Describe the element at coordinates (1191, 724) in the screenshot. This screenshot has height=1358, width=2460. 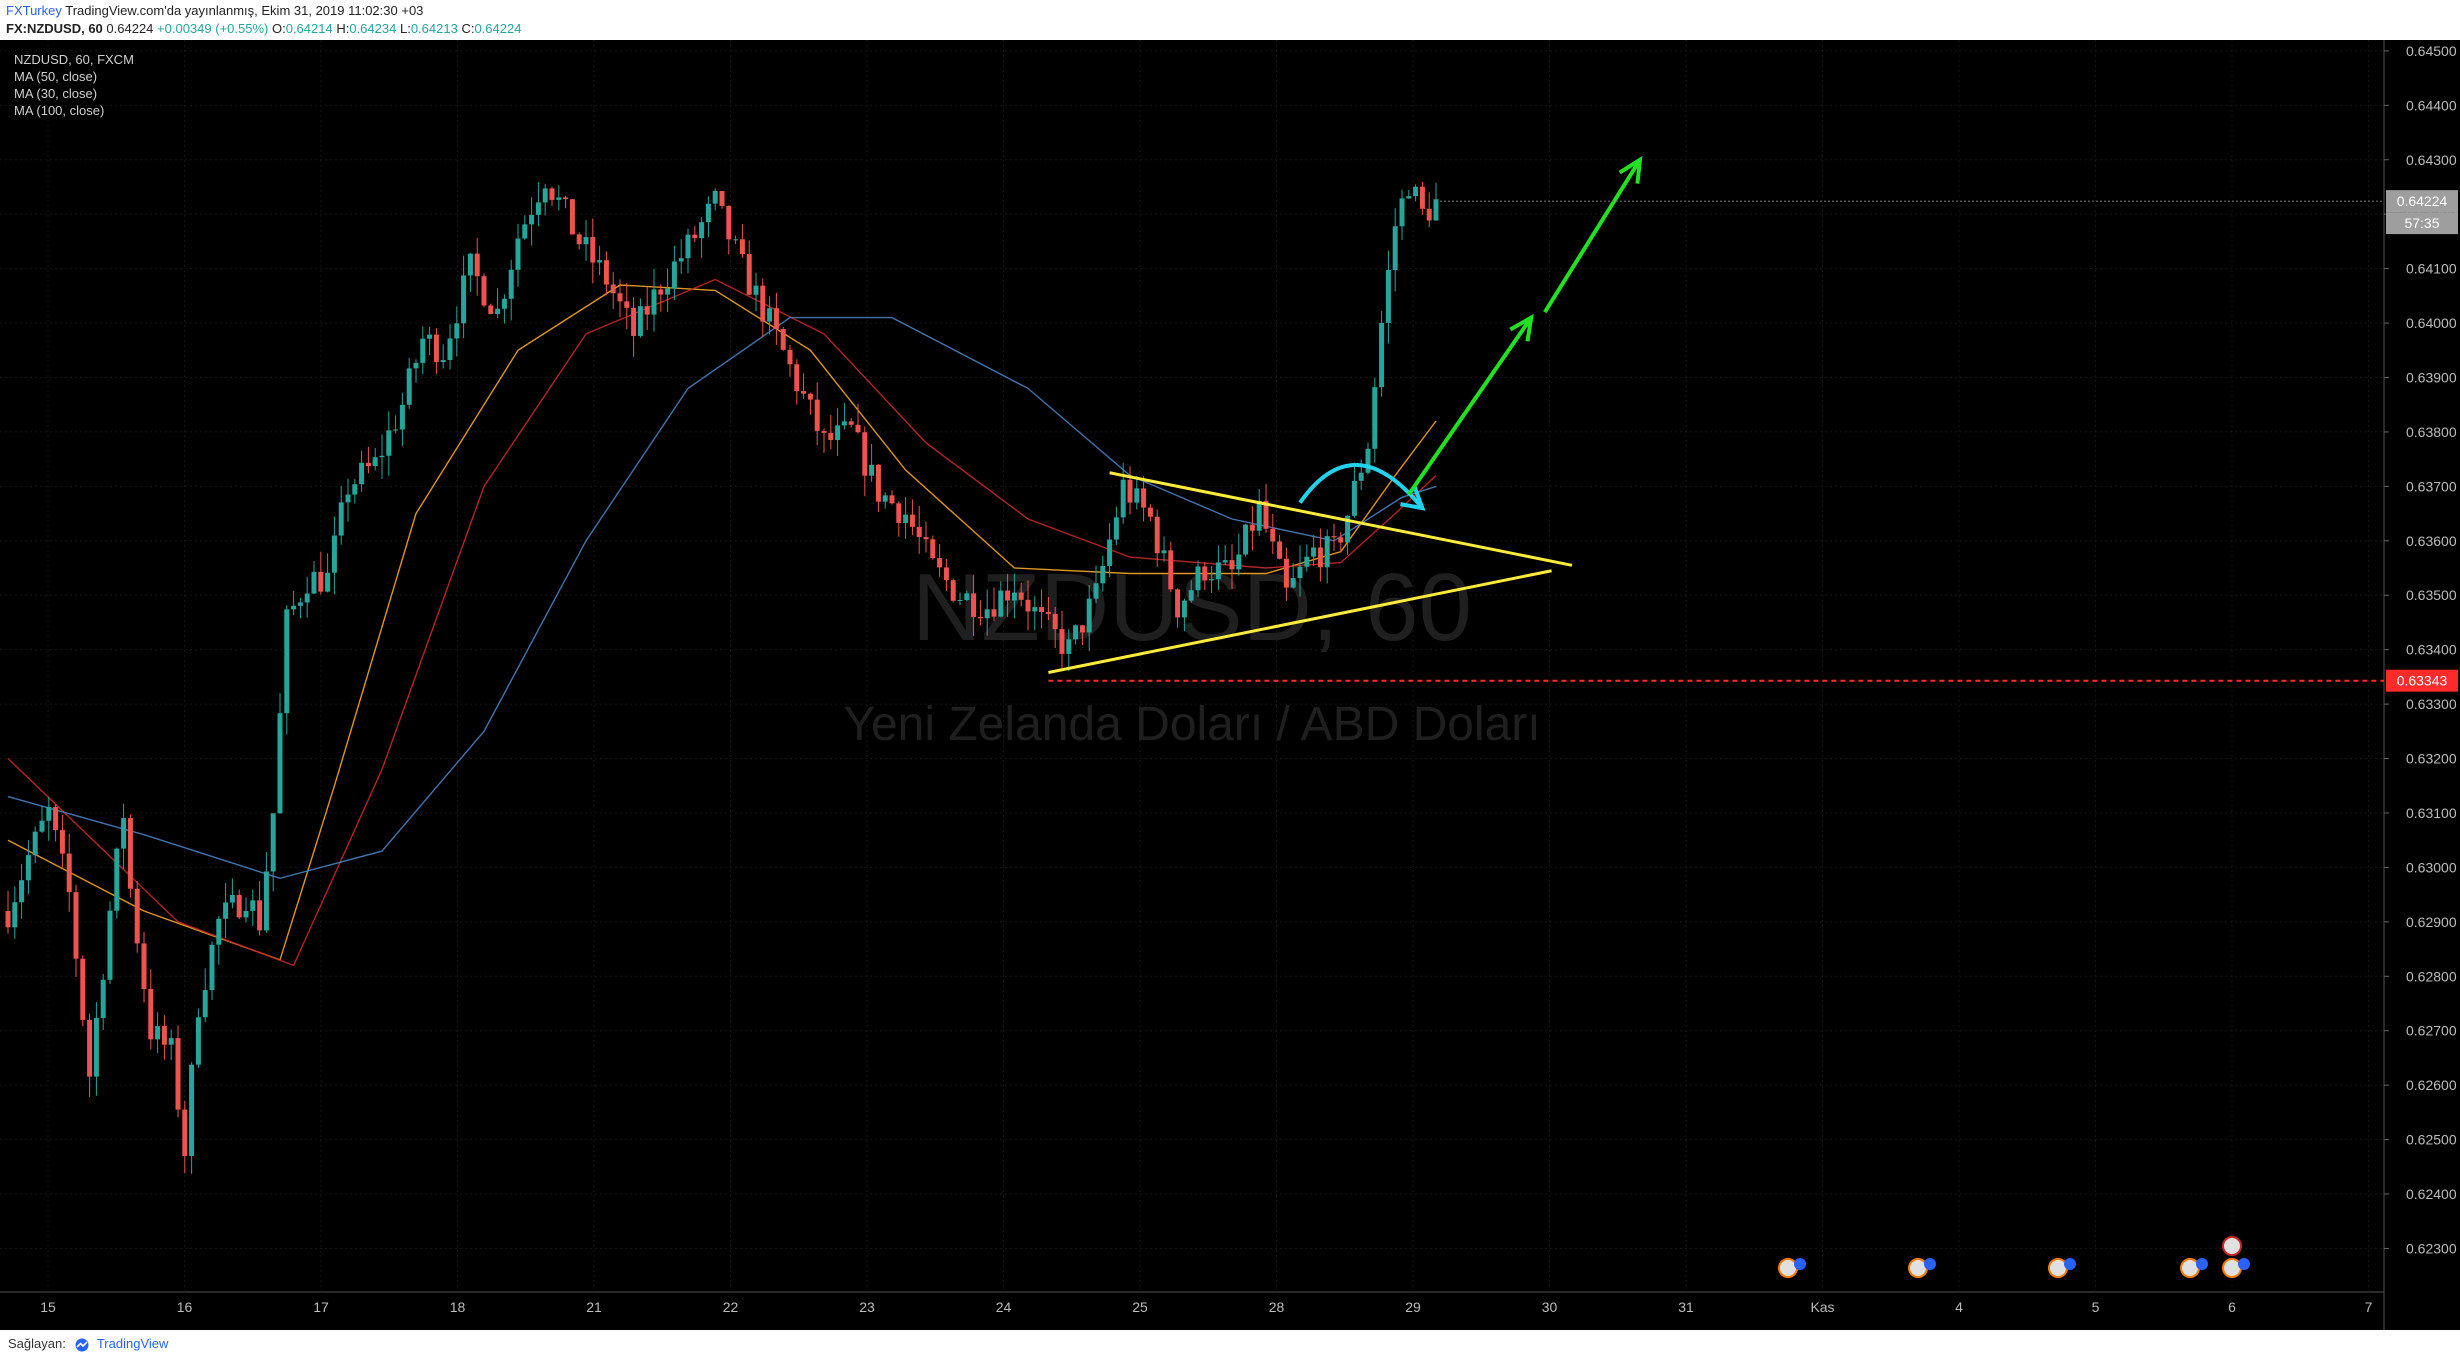
I see `watermark-description: Yeni Zelanda Doları / ABD Doları` at that location.